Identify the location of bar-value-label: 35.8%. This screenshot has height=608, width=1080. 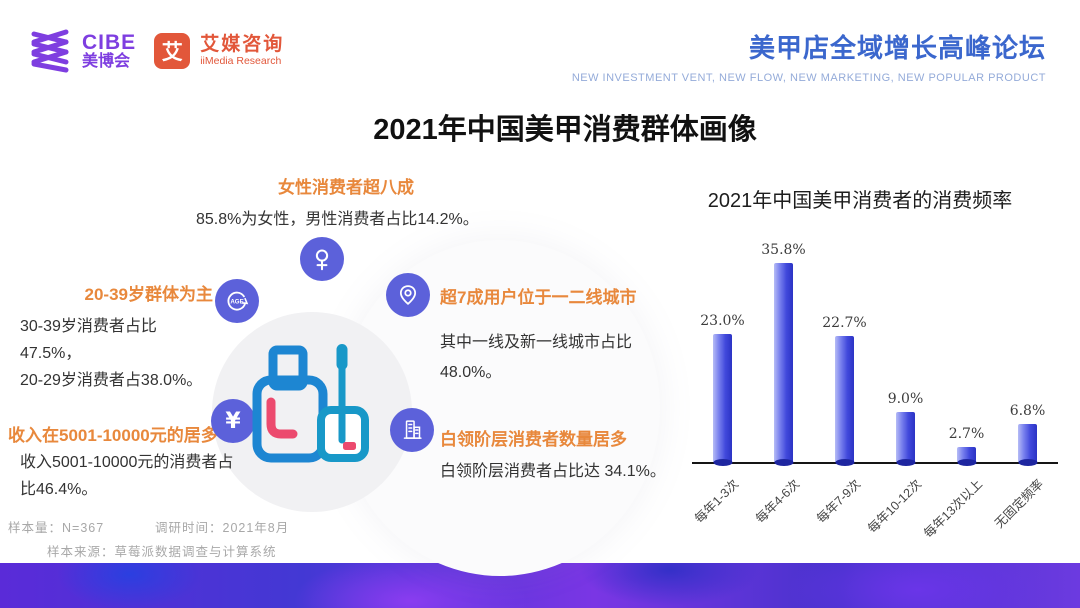
(783, 250).